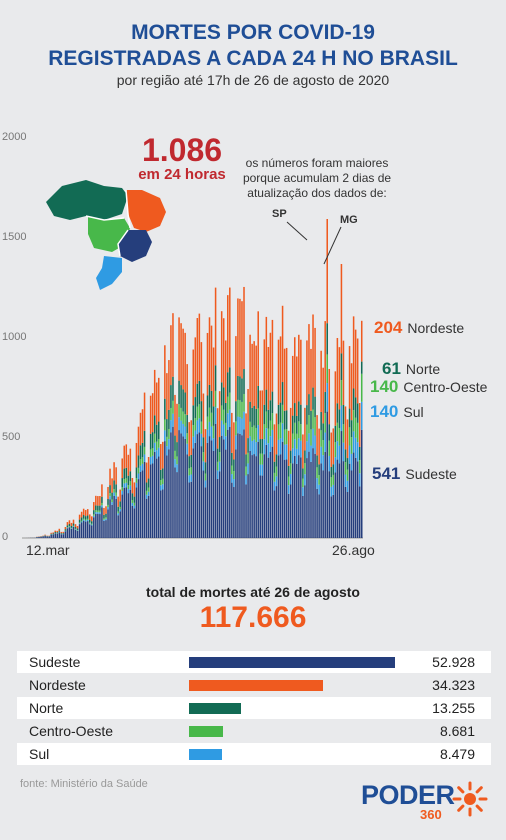  I want to click on title-line-2: REGISTRADAS A CADA 24 H NO BRASIL, so click(253, 58).